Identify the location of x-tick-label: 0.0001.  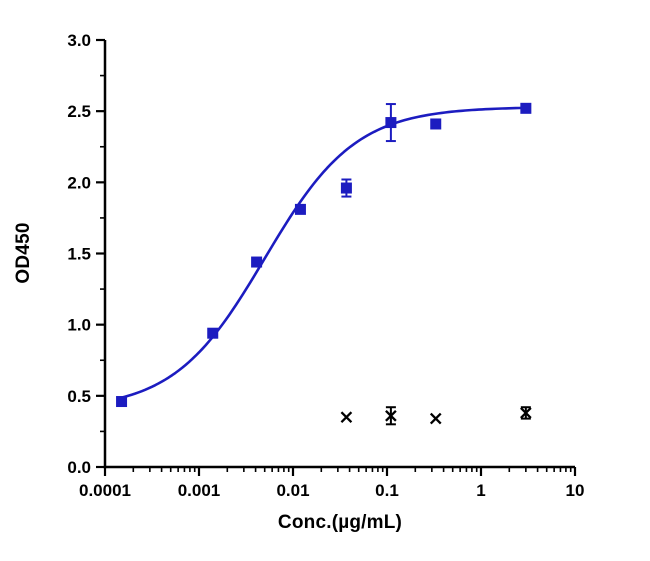
(105, 490).